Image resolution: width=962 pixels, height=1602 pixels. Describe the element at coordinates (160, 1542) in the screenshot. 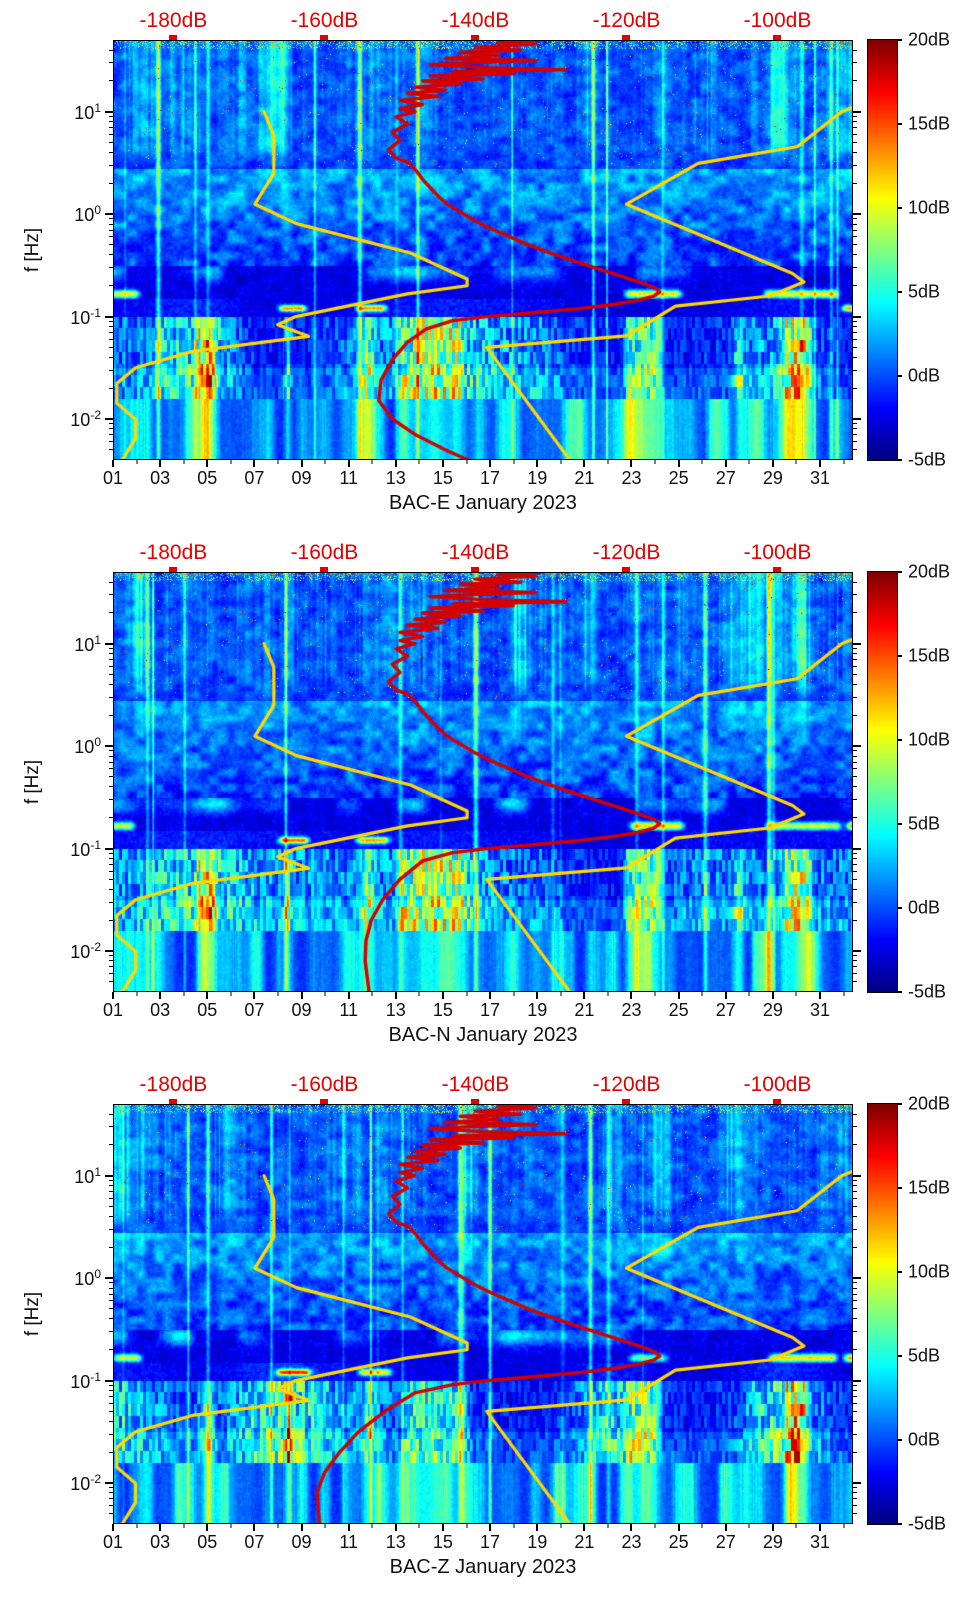

I see `x-tick-label: 03` at that location.